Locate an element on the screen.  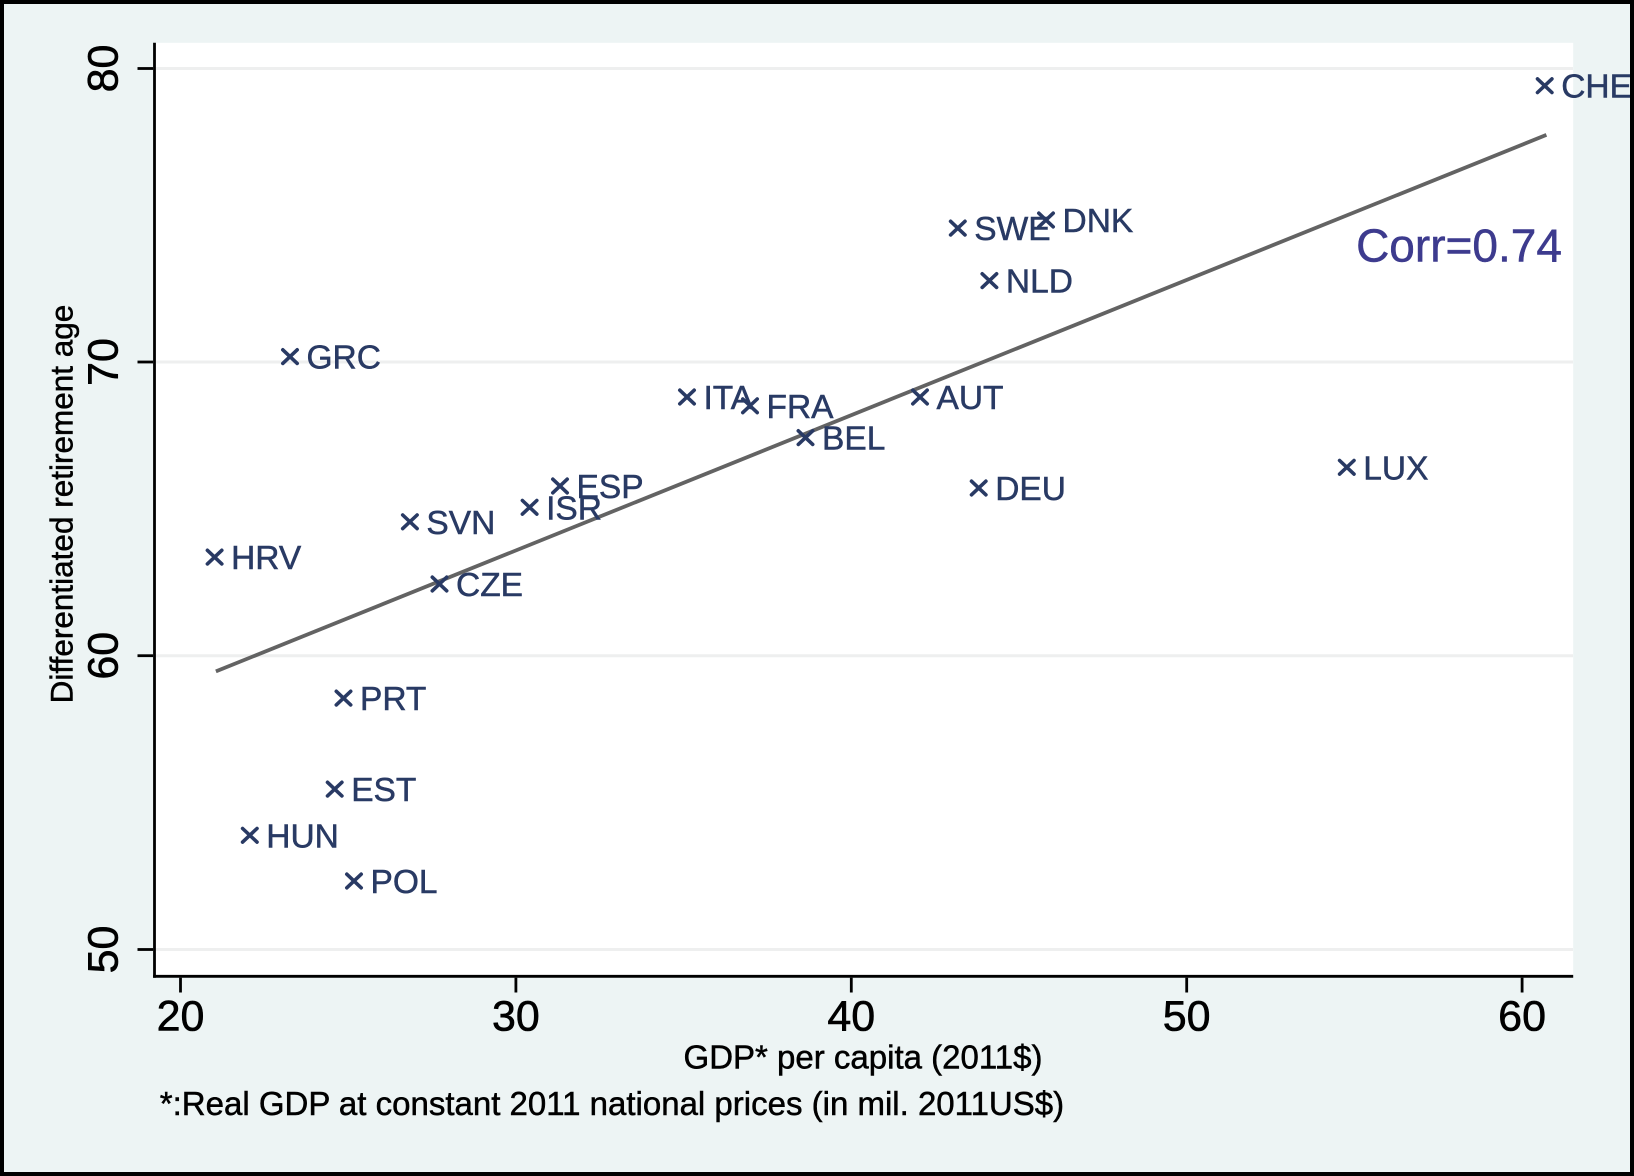
svg-text: GDP* per capita (2011$) is located at coordinates (863, 1057).